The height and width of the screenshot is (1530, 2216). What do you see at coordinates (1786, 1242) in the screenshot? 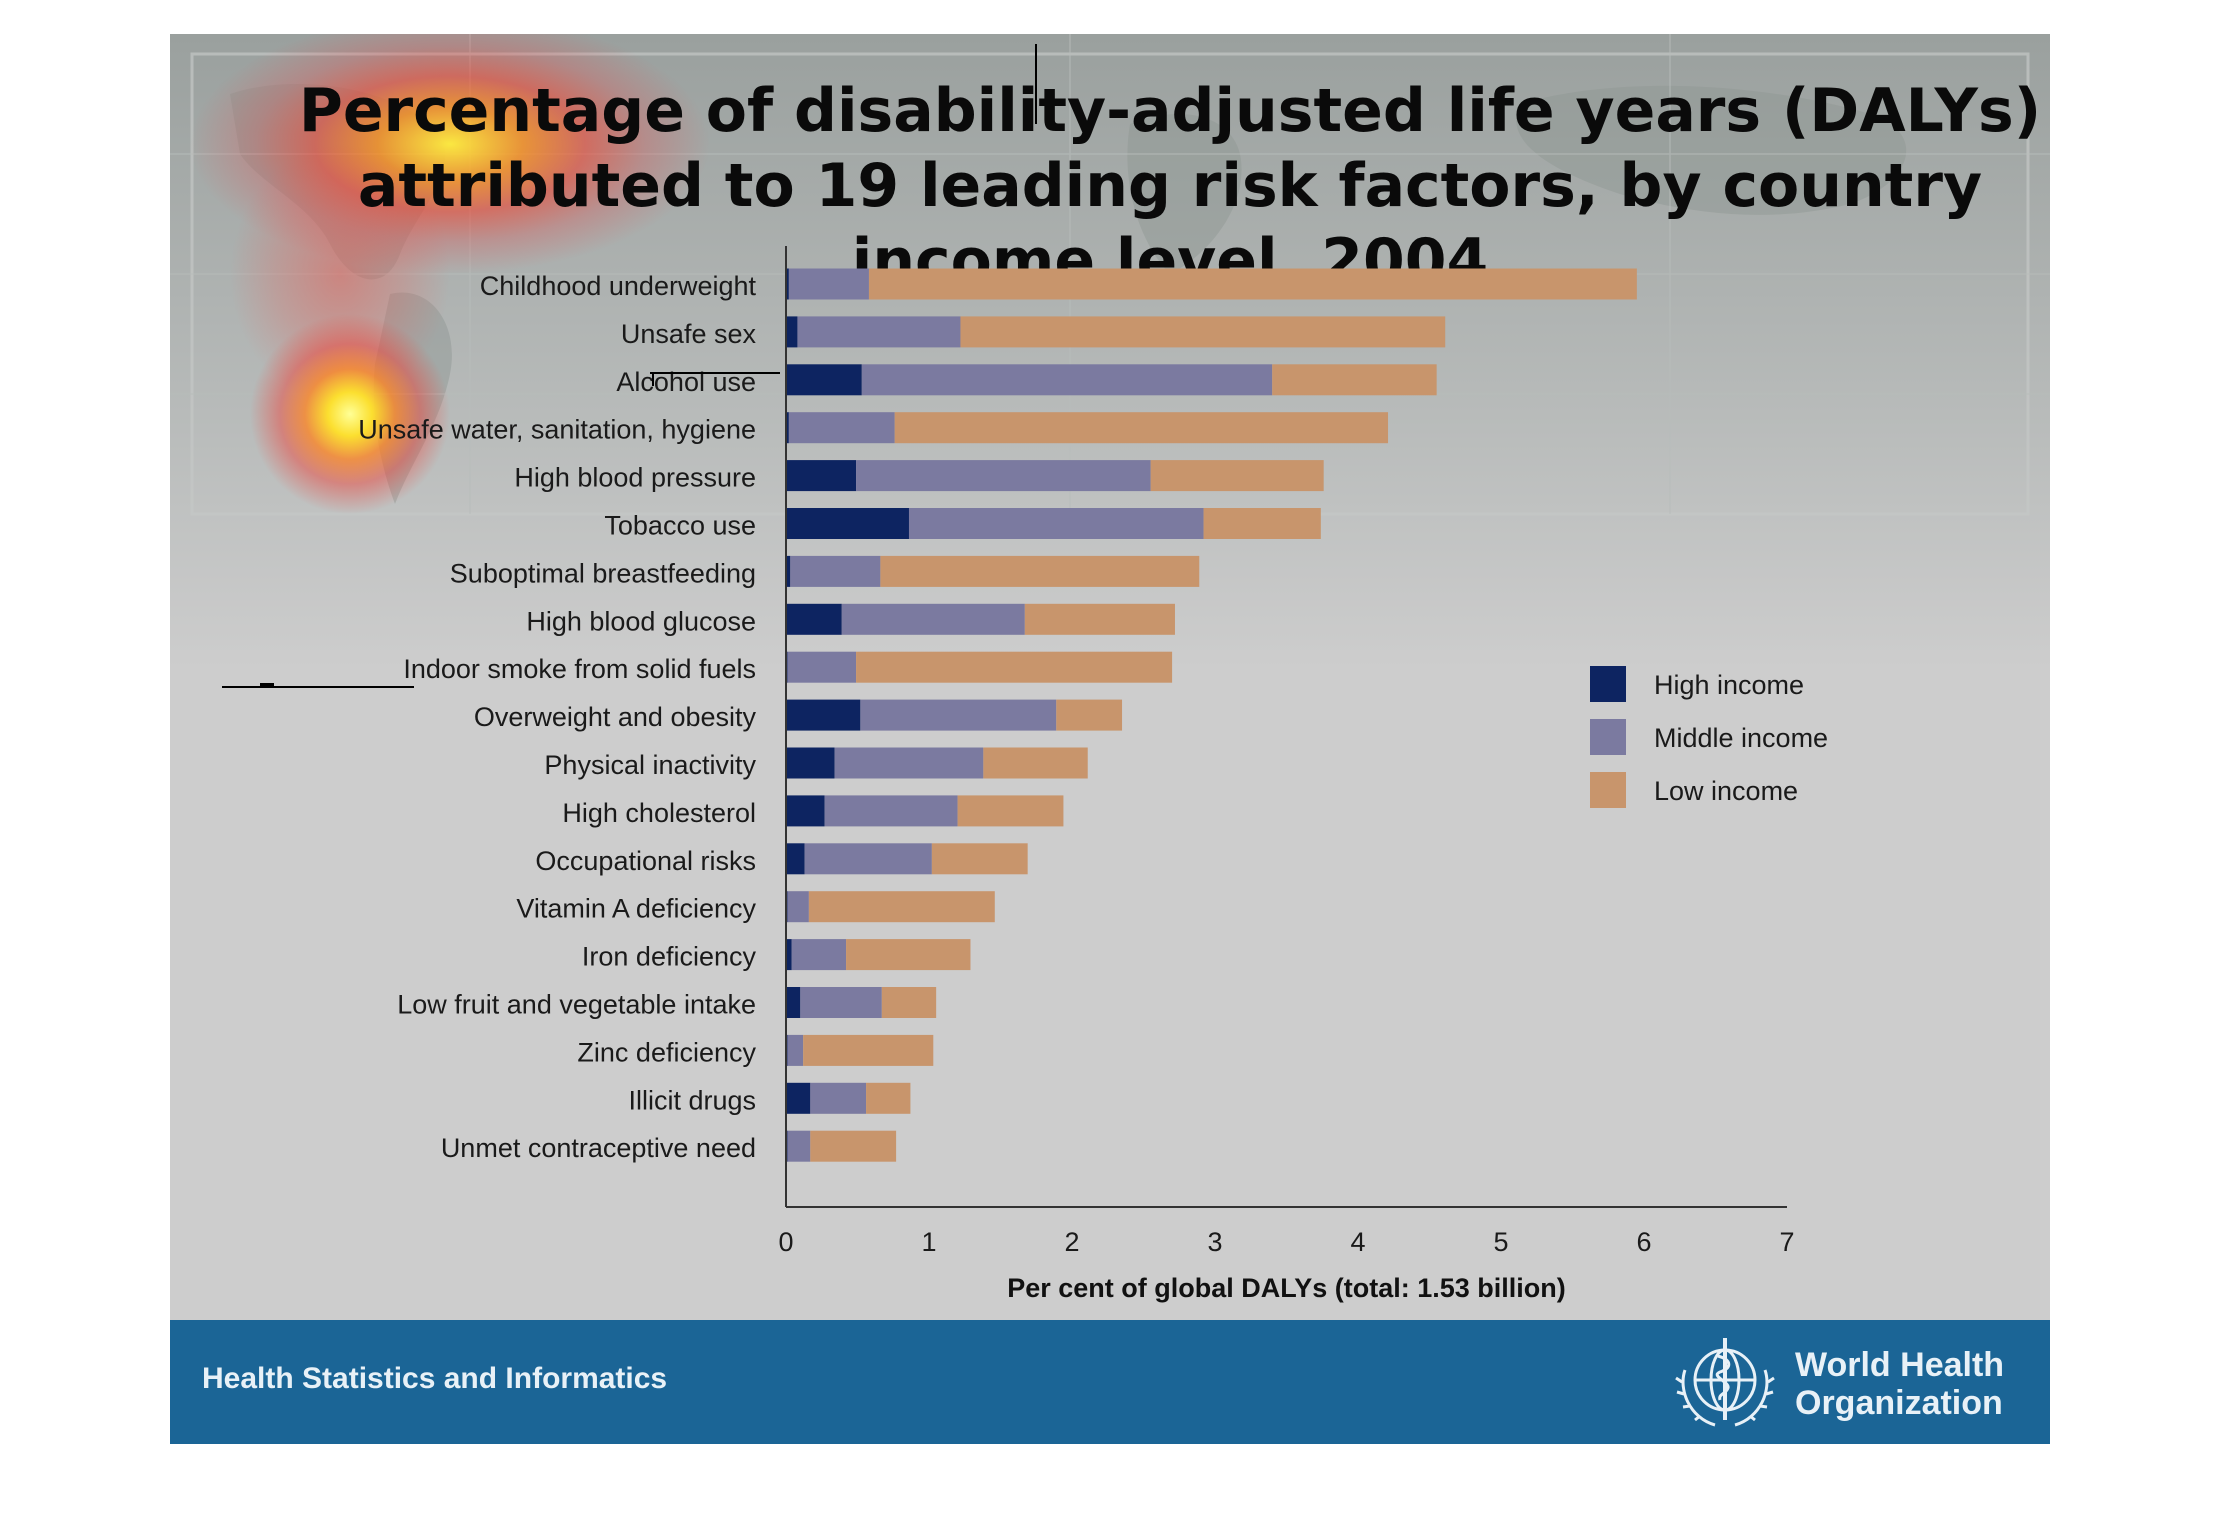
I see `x-tick-label: 7` at bounding box center [1786, 1242].